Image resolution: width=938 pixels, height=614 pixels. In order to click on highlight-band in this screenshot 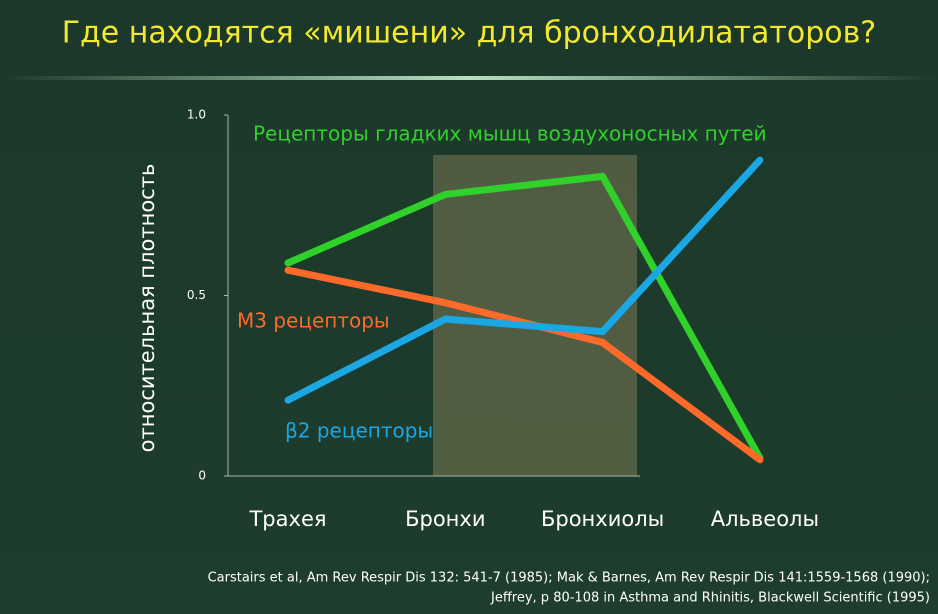, I will do `click(535, 315)`.